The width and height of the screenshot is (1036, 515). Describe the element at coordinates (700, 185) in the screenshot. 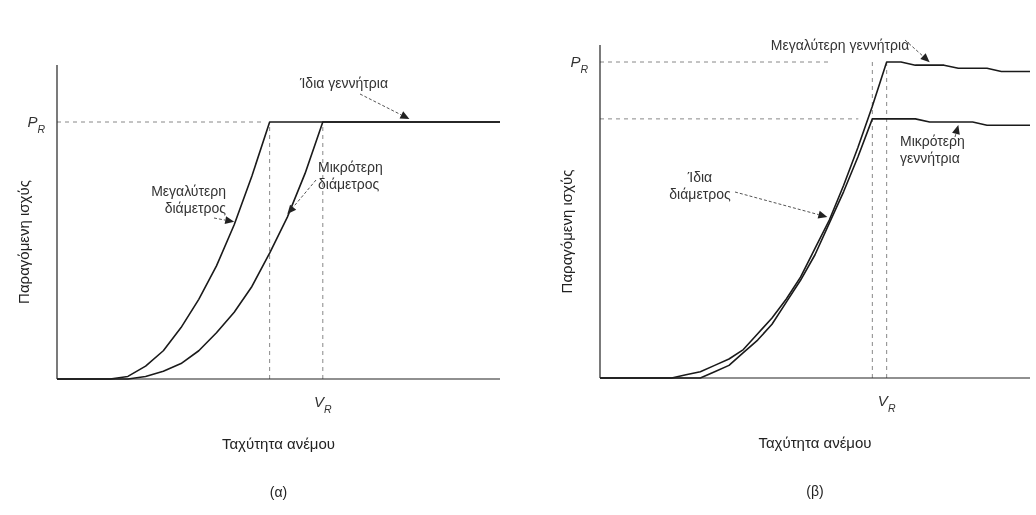

I see `annotation: Ίδια διάμετρος` at that location.